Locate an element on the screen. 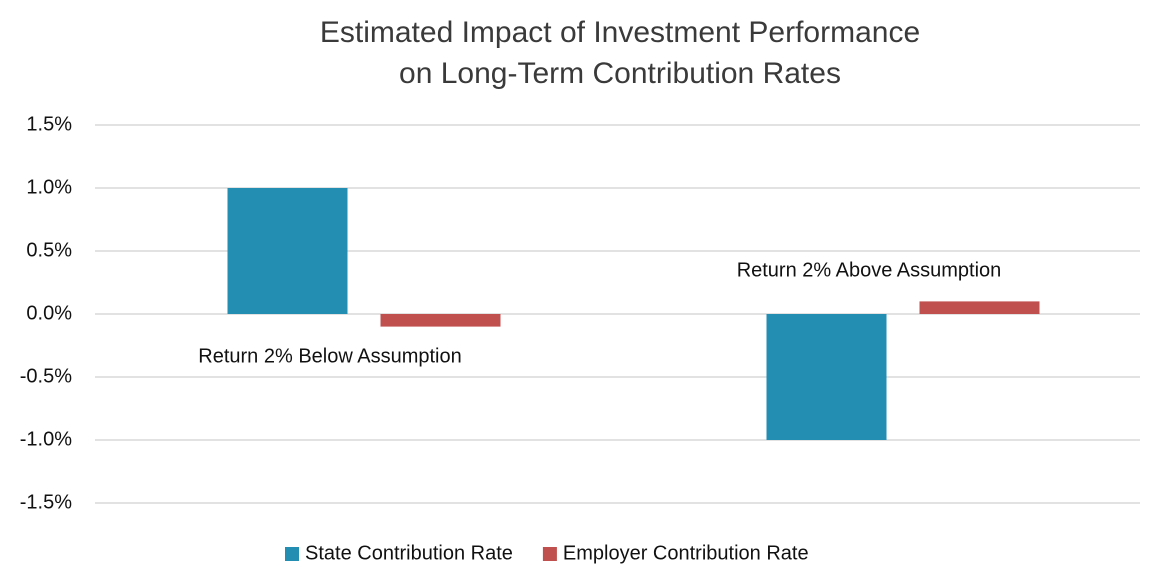 The image size is (1162, 569). chart-title: on Long-Term Contribution Rates is located at coordinates (620, 73).